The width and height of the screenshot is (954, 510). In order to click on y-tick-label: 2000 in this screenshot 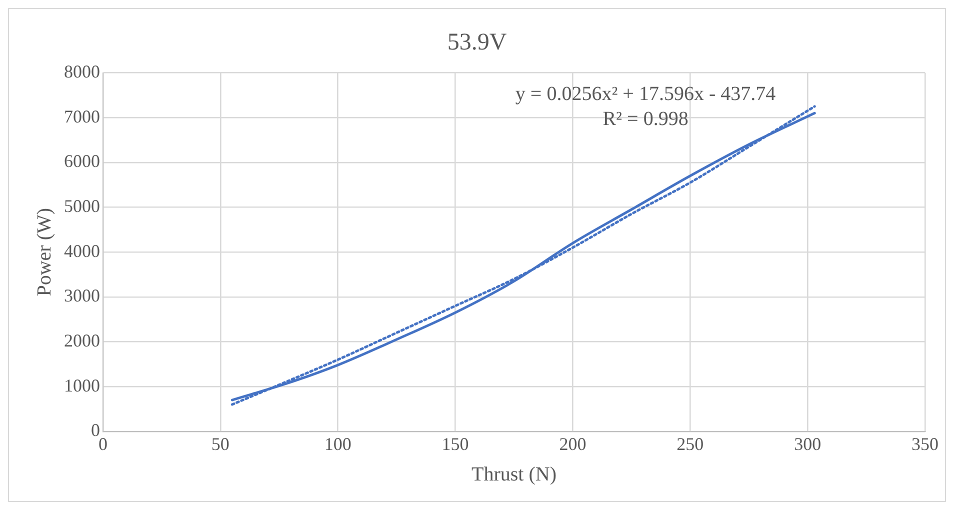, I will do `click(82, 340)`.